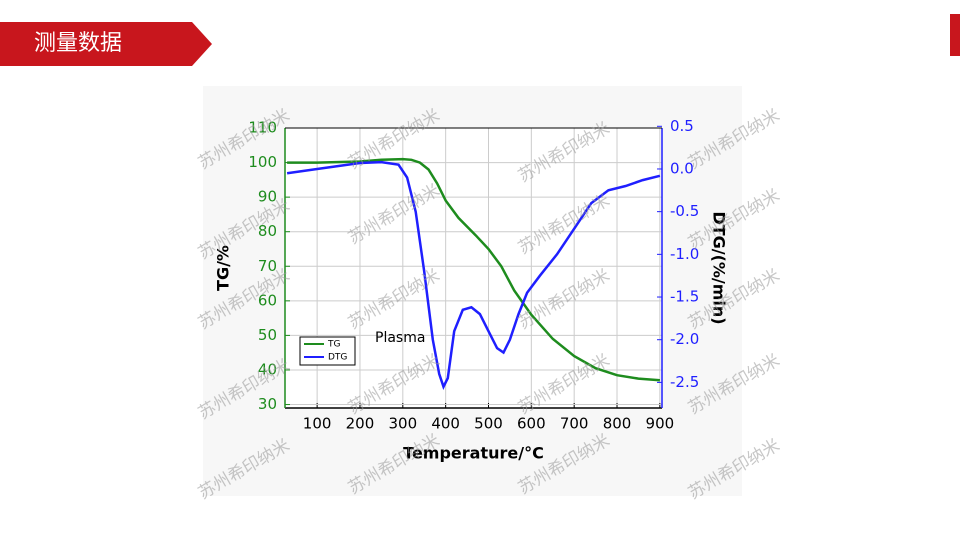 This screenshot has width=960, height=535. I want to click on y2-tick-label: 0.5, so click(682, 126).